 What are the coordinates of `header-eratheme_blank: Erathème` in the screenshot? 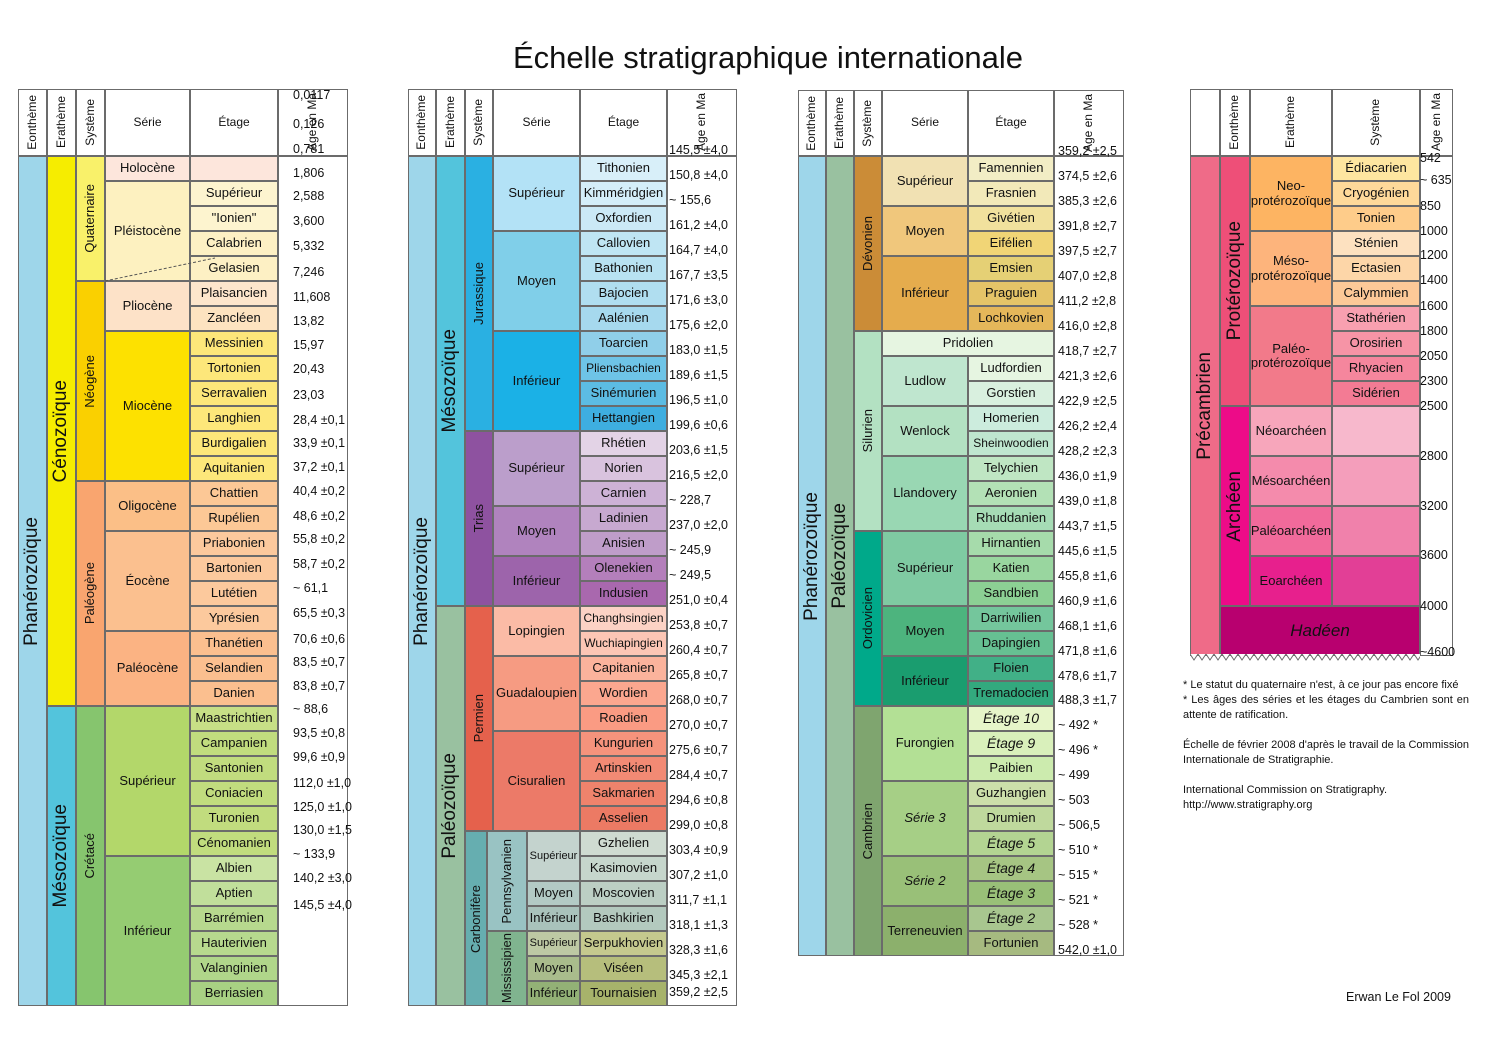 It's located at (1291, 122).